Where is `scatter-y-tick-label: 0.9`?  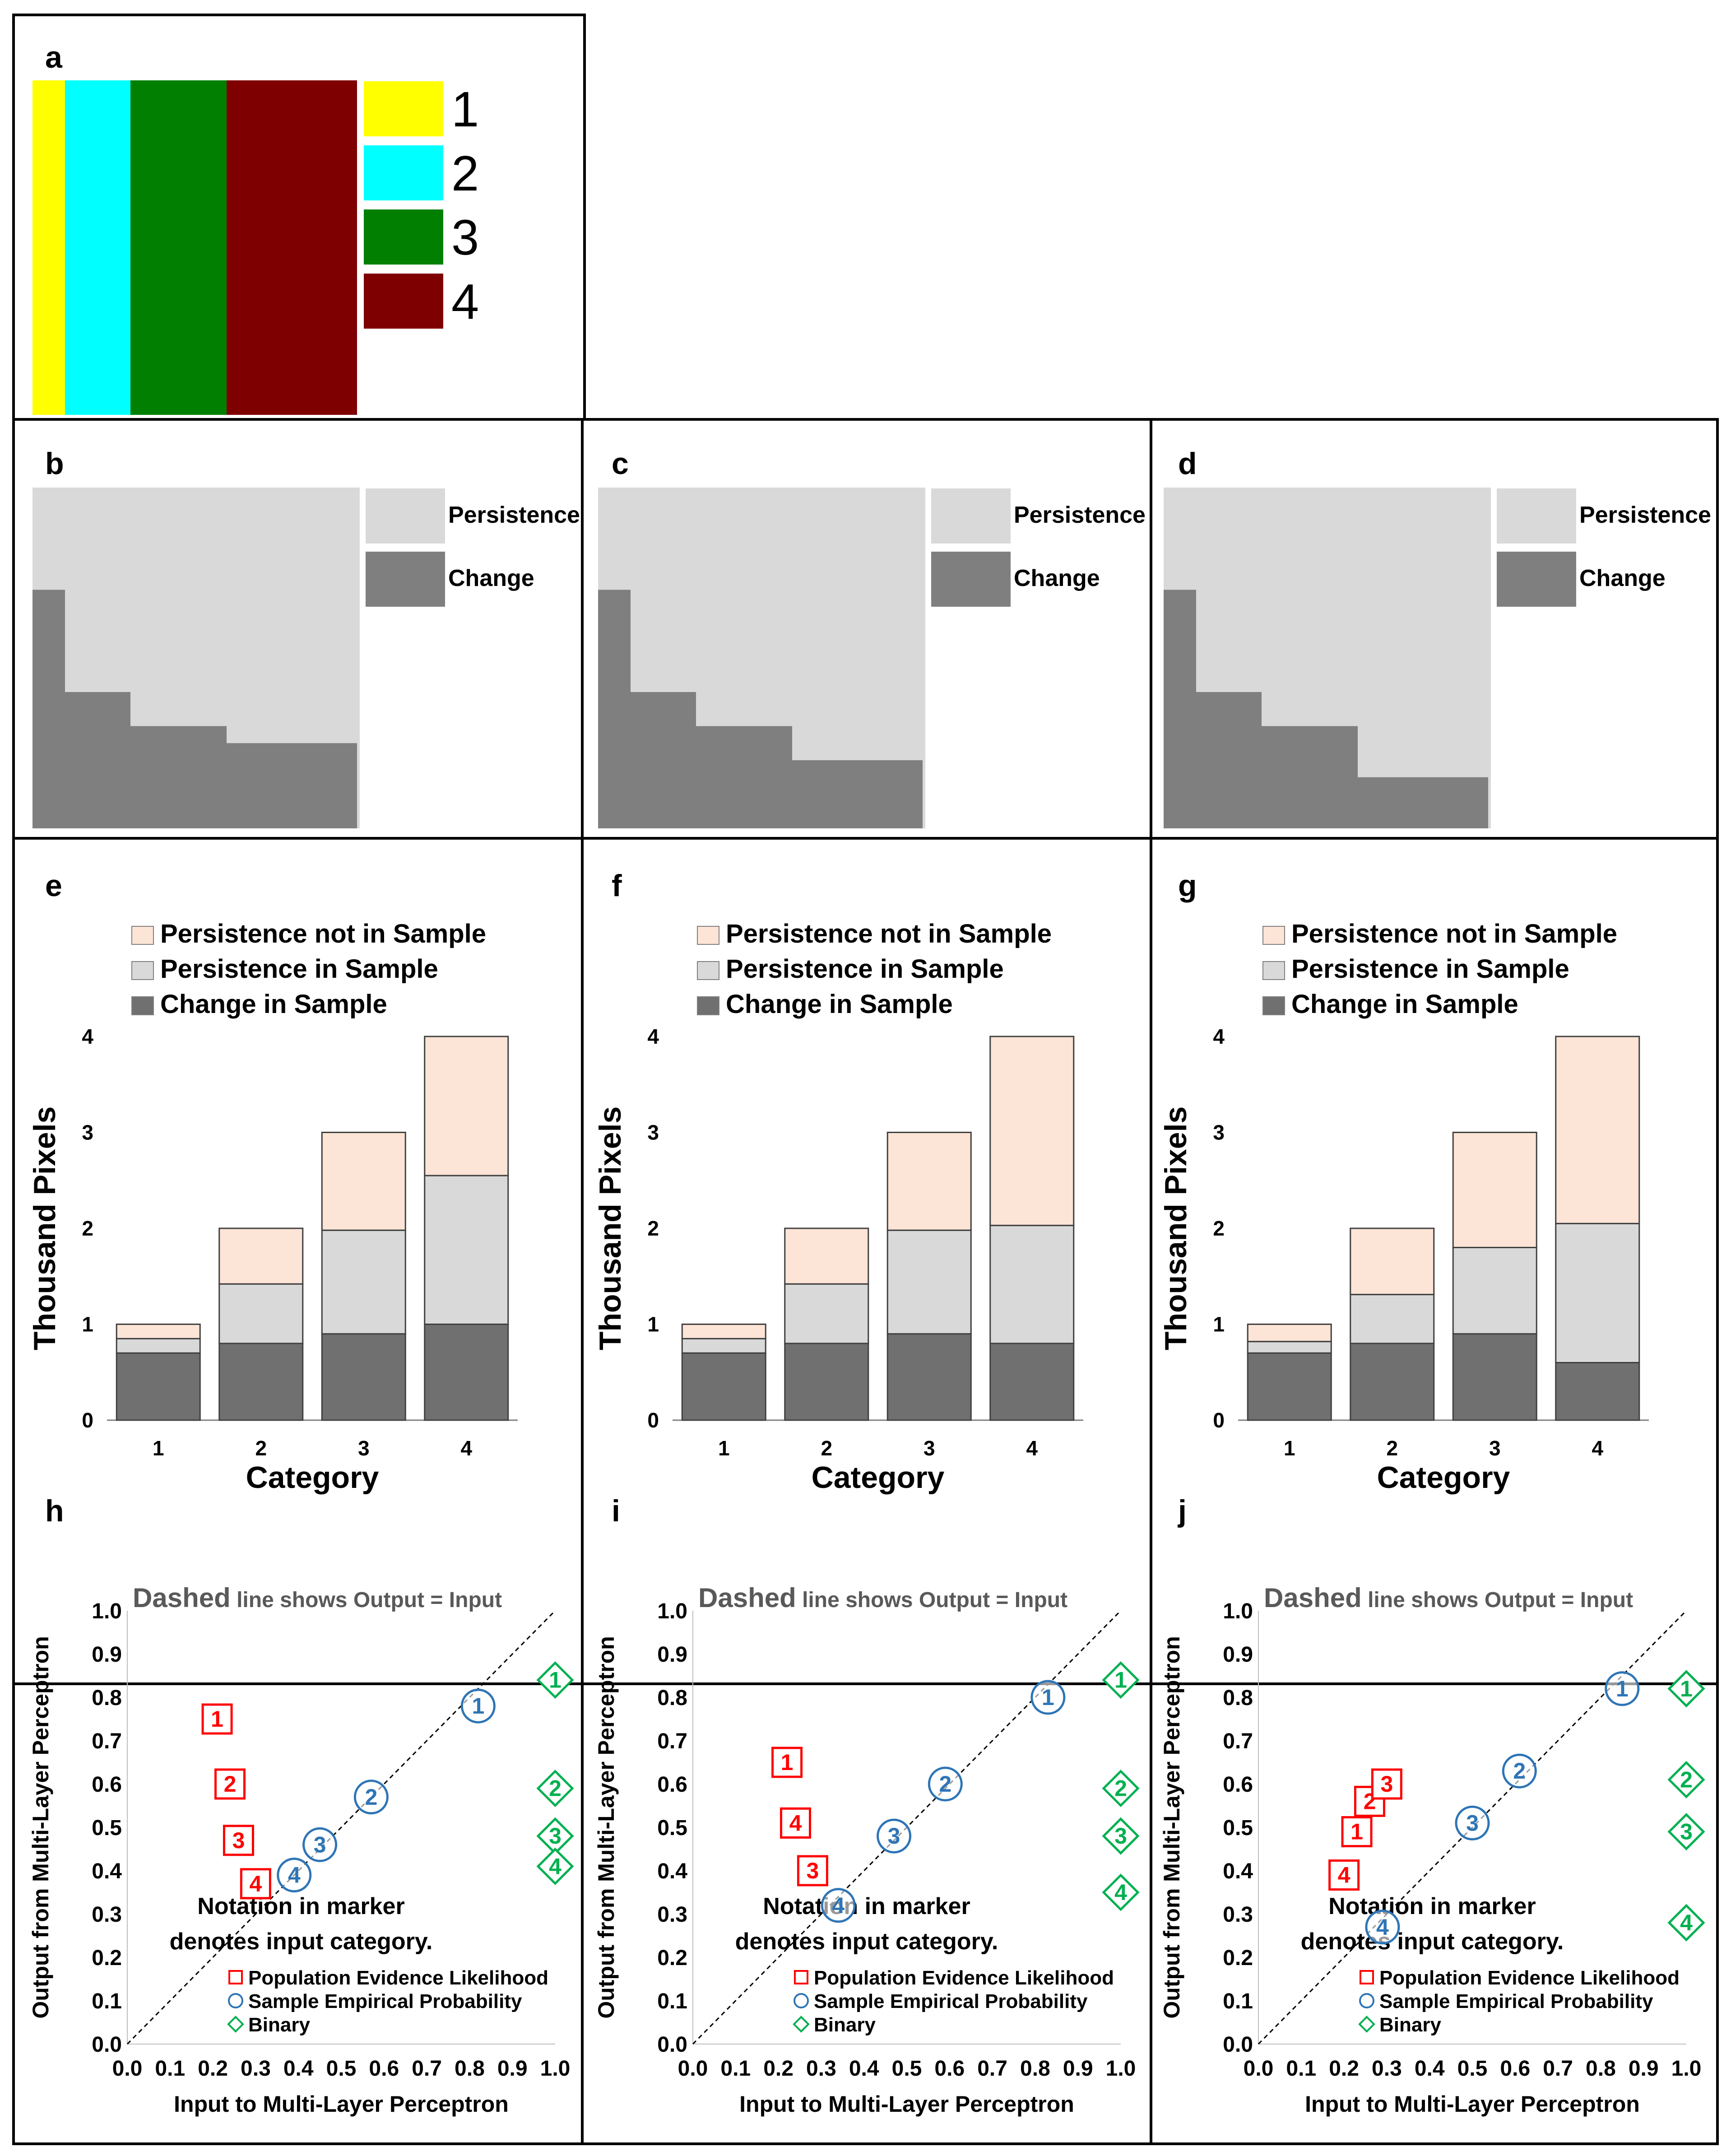 scatter-y-tick-label: 0.9 is located at coordinates (672, 1655).